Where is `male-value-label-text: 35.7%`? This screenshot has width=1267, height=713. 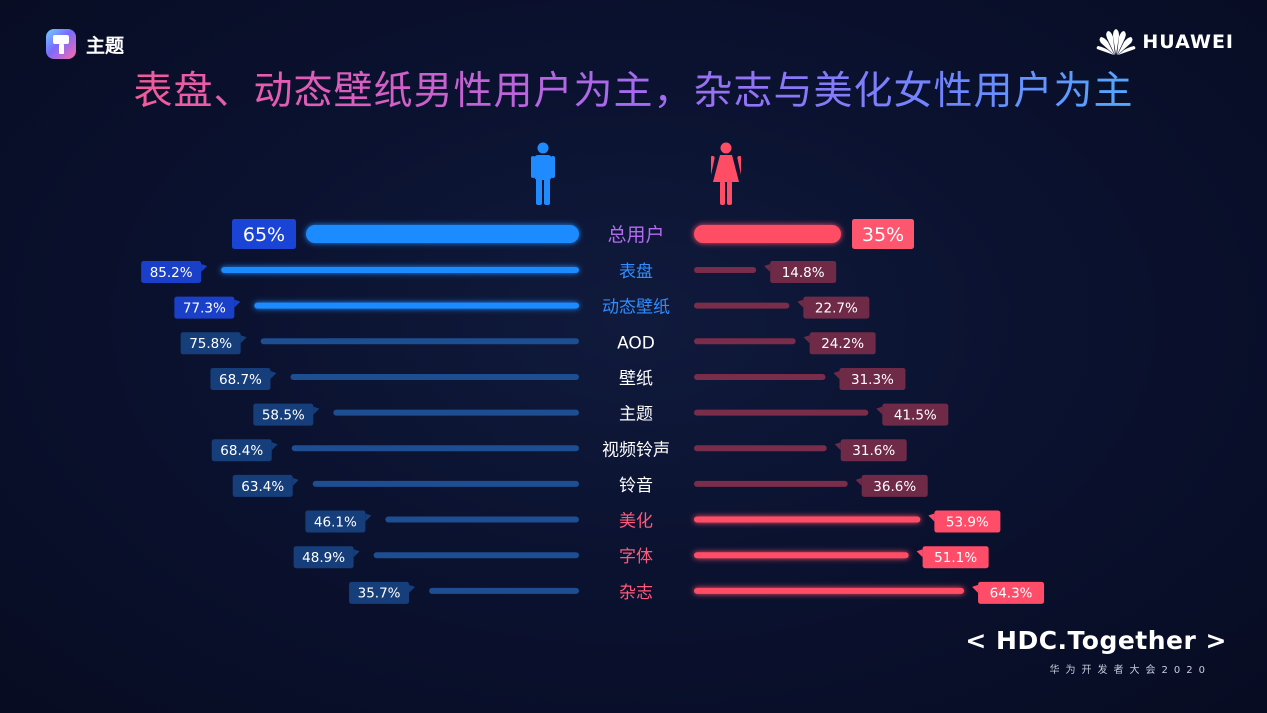
male-value-label-text: 35.7% is located at coordinates (379, 594).